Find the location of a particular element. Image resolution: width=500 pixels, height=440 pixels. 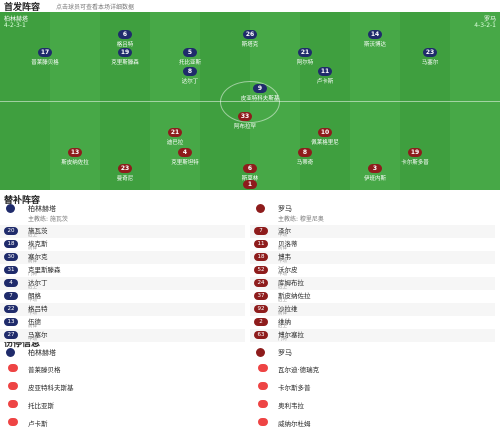

player-number: 2 is located at coordinates (261, 322).